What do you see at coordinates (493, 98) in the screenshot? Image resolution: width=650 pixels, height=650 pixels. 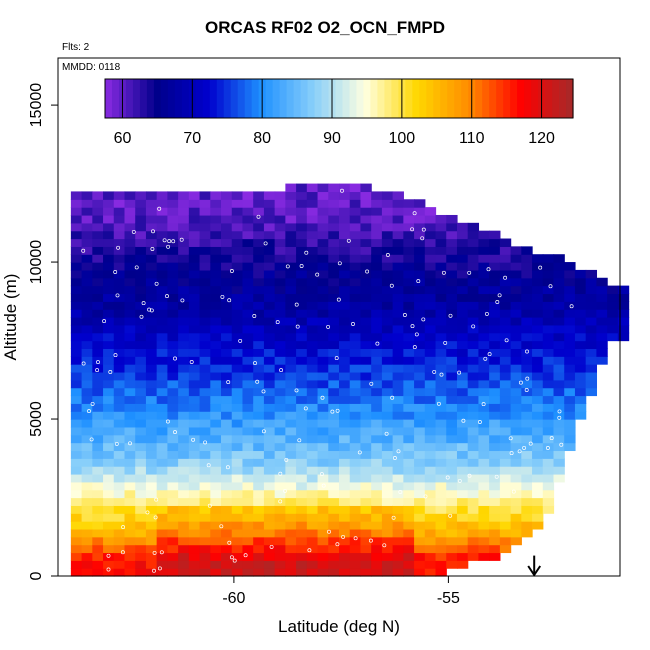 I see `colorbar-segment` at bounding box center [493, 98].